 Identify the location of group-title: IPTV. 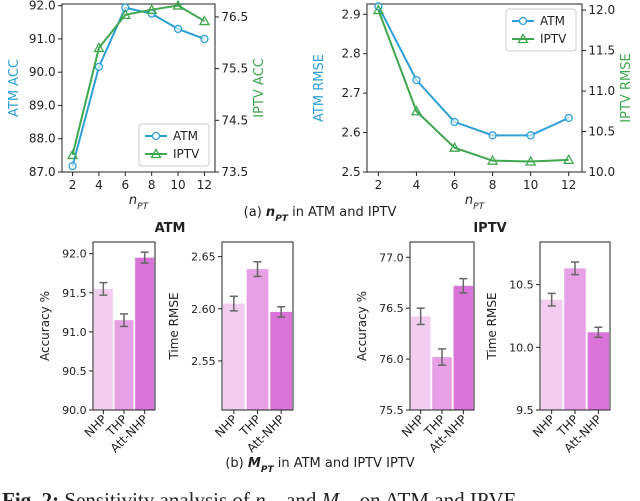
(489, 228).